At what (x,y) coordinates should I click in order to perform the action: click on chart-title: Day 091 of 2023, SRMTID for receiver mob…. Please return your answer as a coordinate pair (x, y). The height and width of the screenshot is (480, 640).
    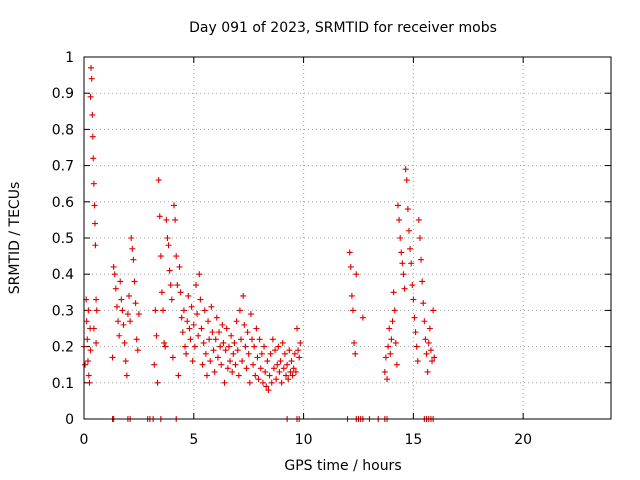
    Looking at the image, I should click on (343, 28).